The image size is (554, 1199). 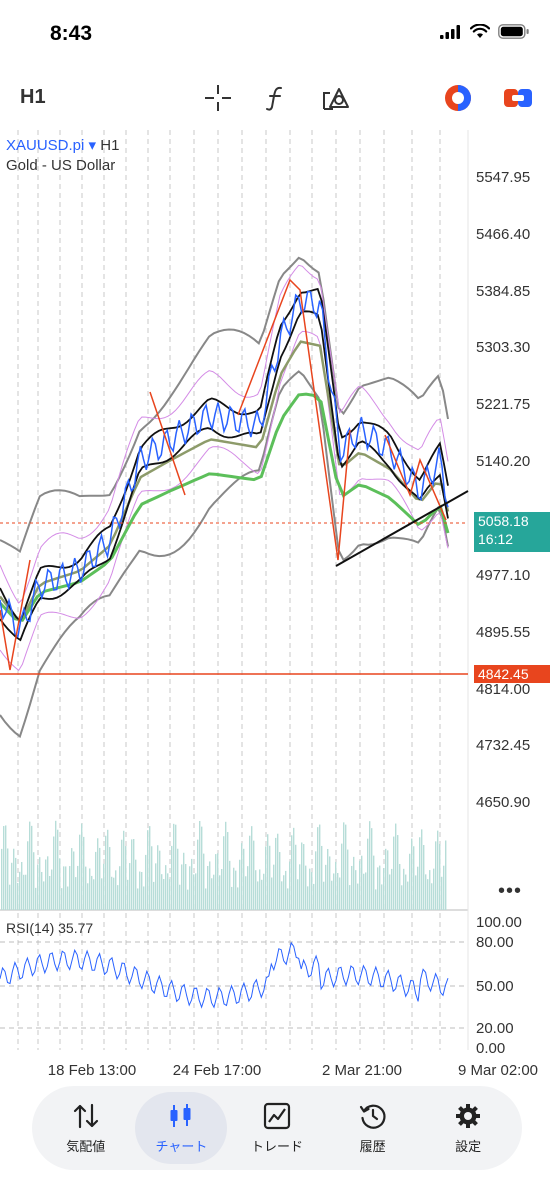 What do you see at coordinates (503, 177) in the screenshot?
I see `price-axis-label: 5547.95` at bounding box center [503, 177].